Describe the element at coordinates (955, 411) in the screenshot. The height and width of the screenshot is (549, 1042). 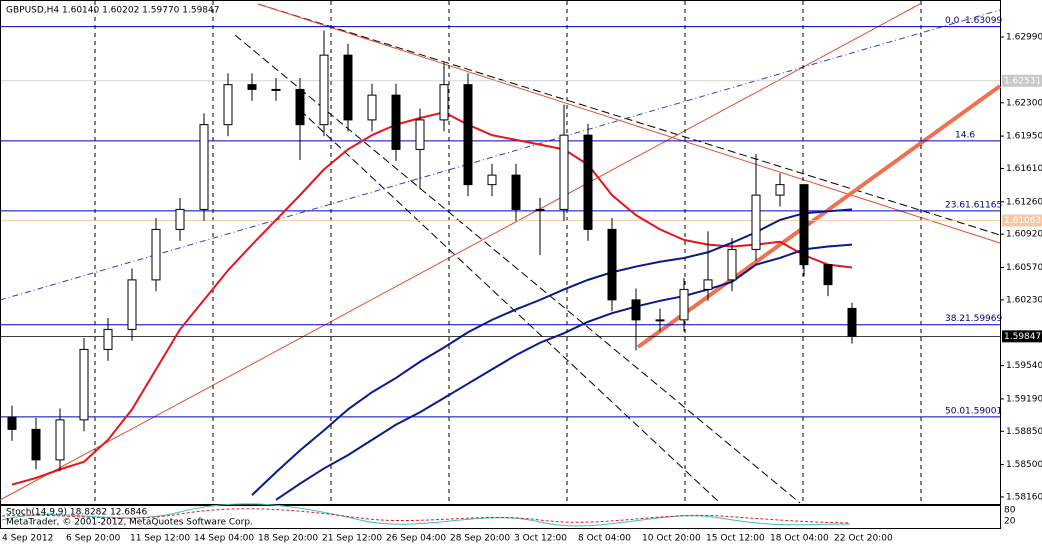
I see `fibo-level: 50.0` at that location.